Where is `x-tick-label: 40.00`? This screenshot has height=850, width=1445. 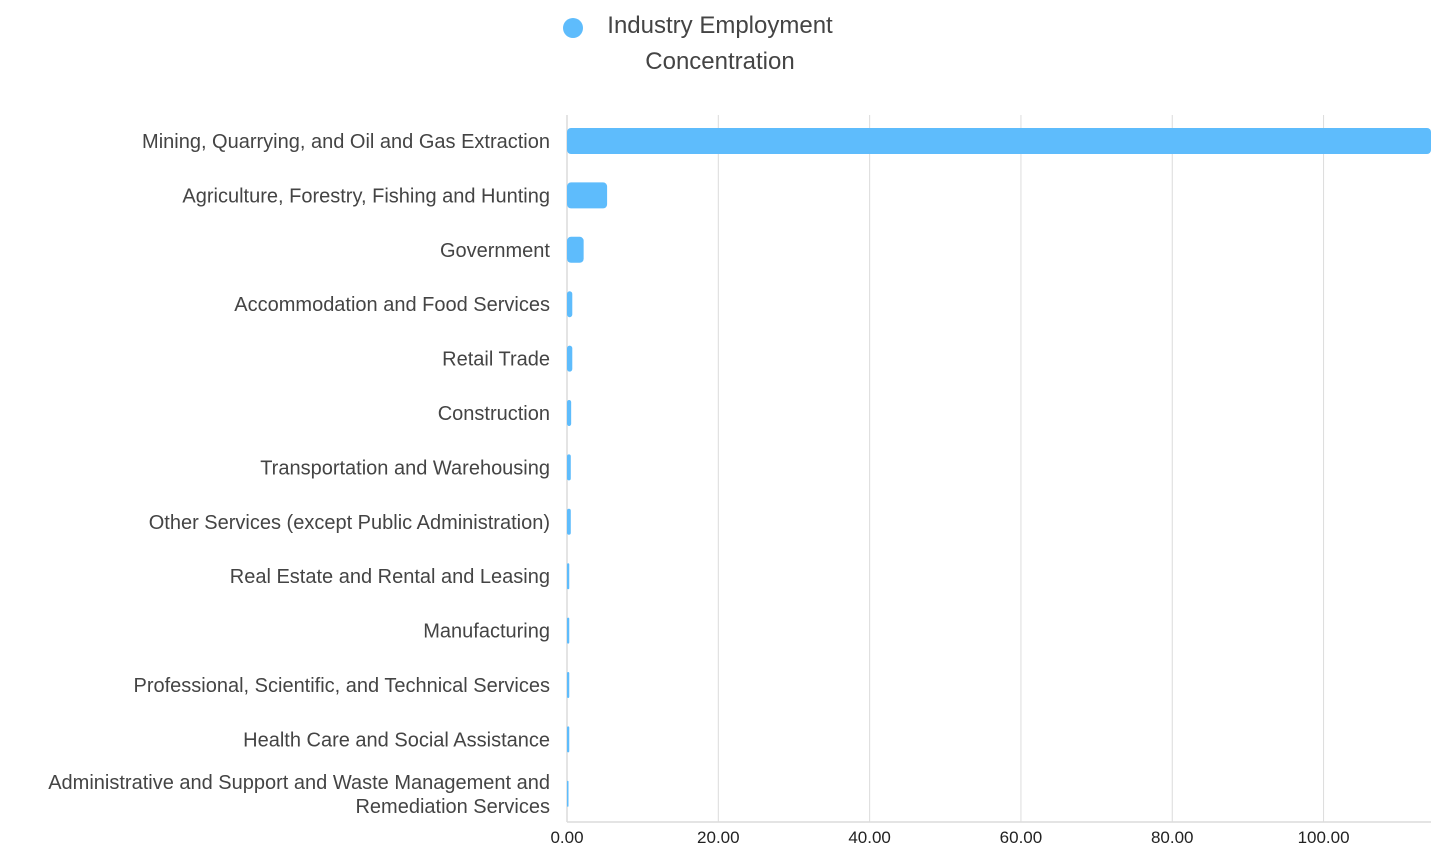
x-tick-label: 40.00 is located at coordinates (869, 837).